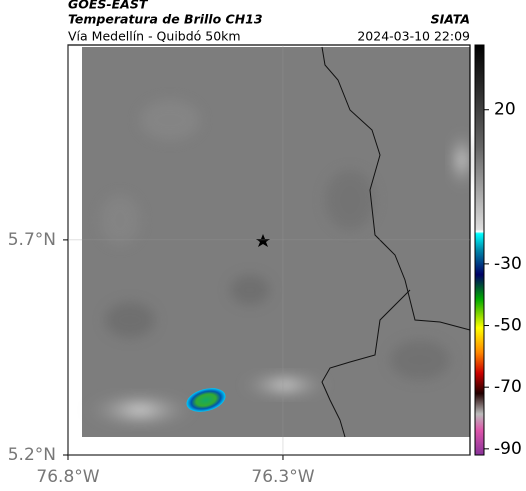 The image size is (526, 491). Describe the element at coordinates (413, 36) in the screenshot. I see `timestamp: 2024-03-10 22:09` at that location.